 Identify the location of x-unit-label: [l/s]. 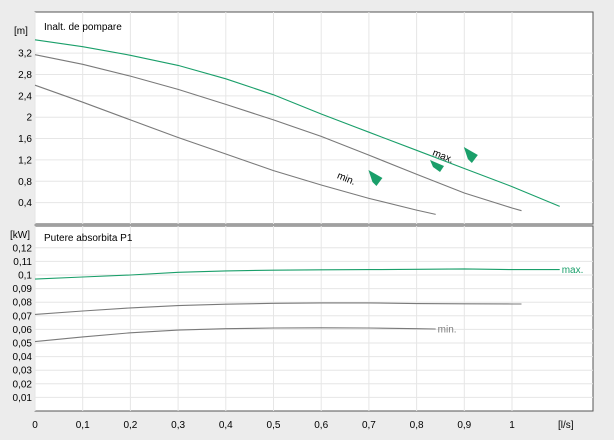
(566, 425).